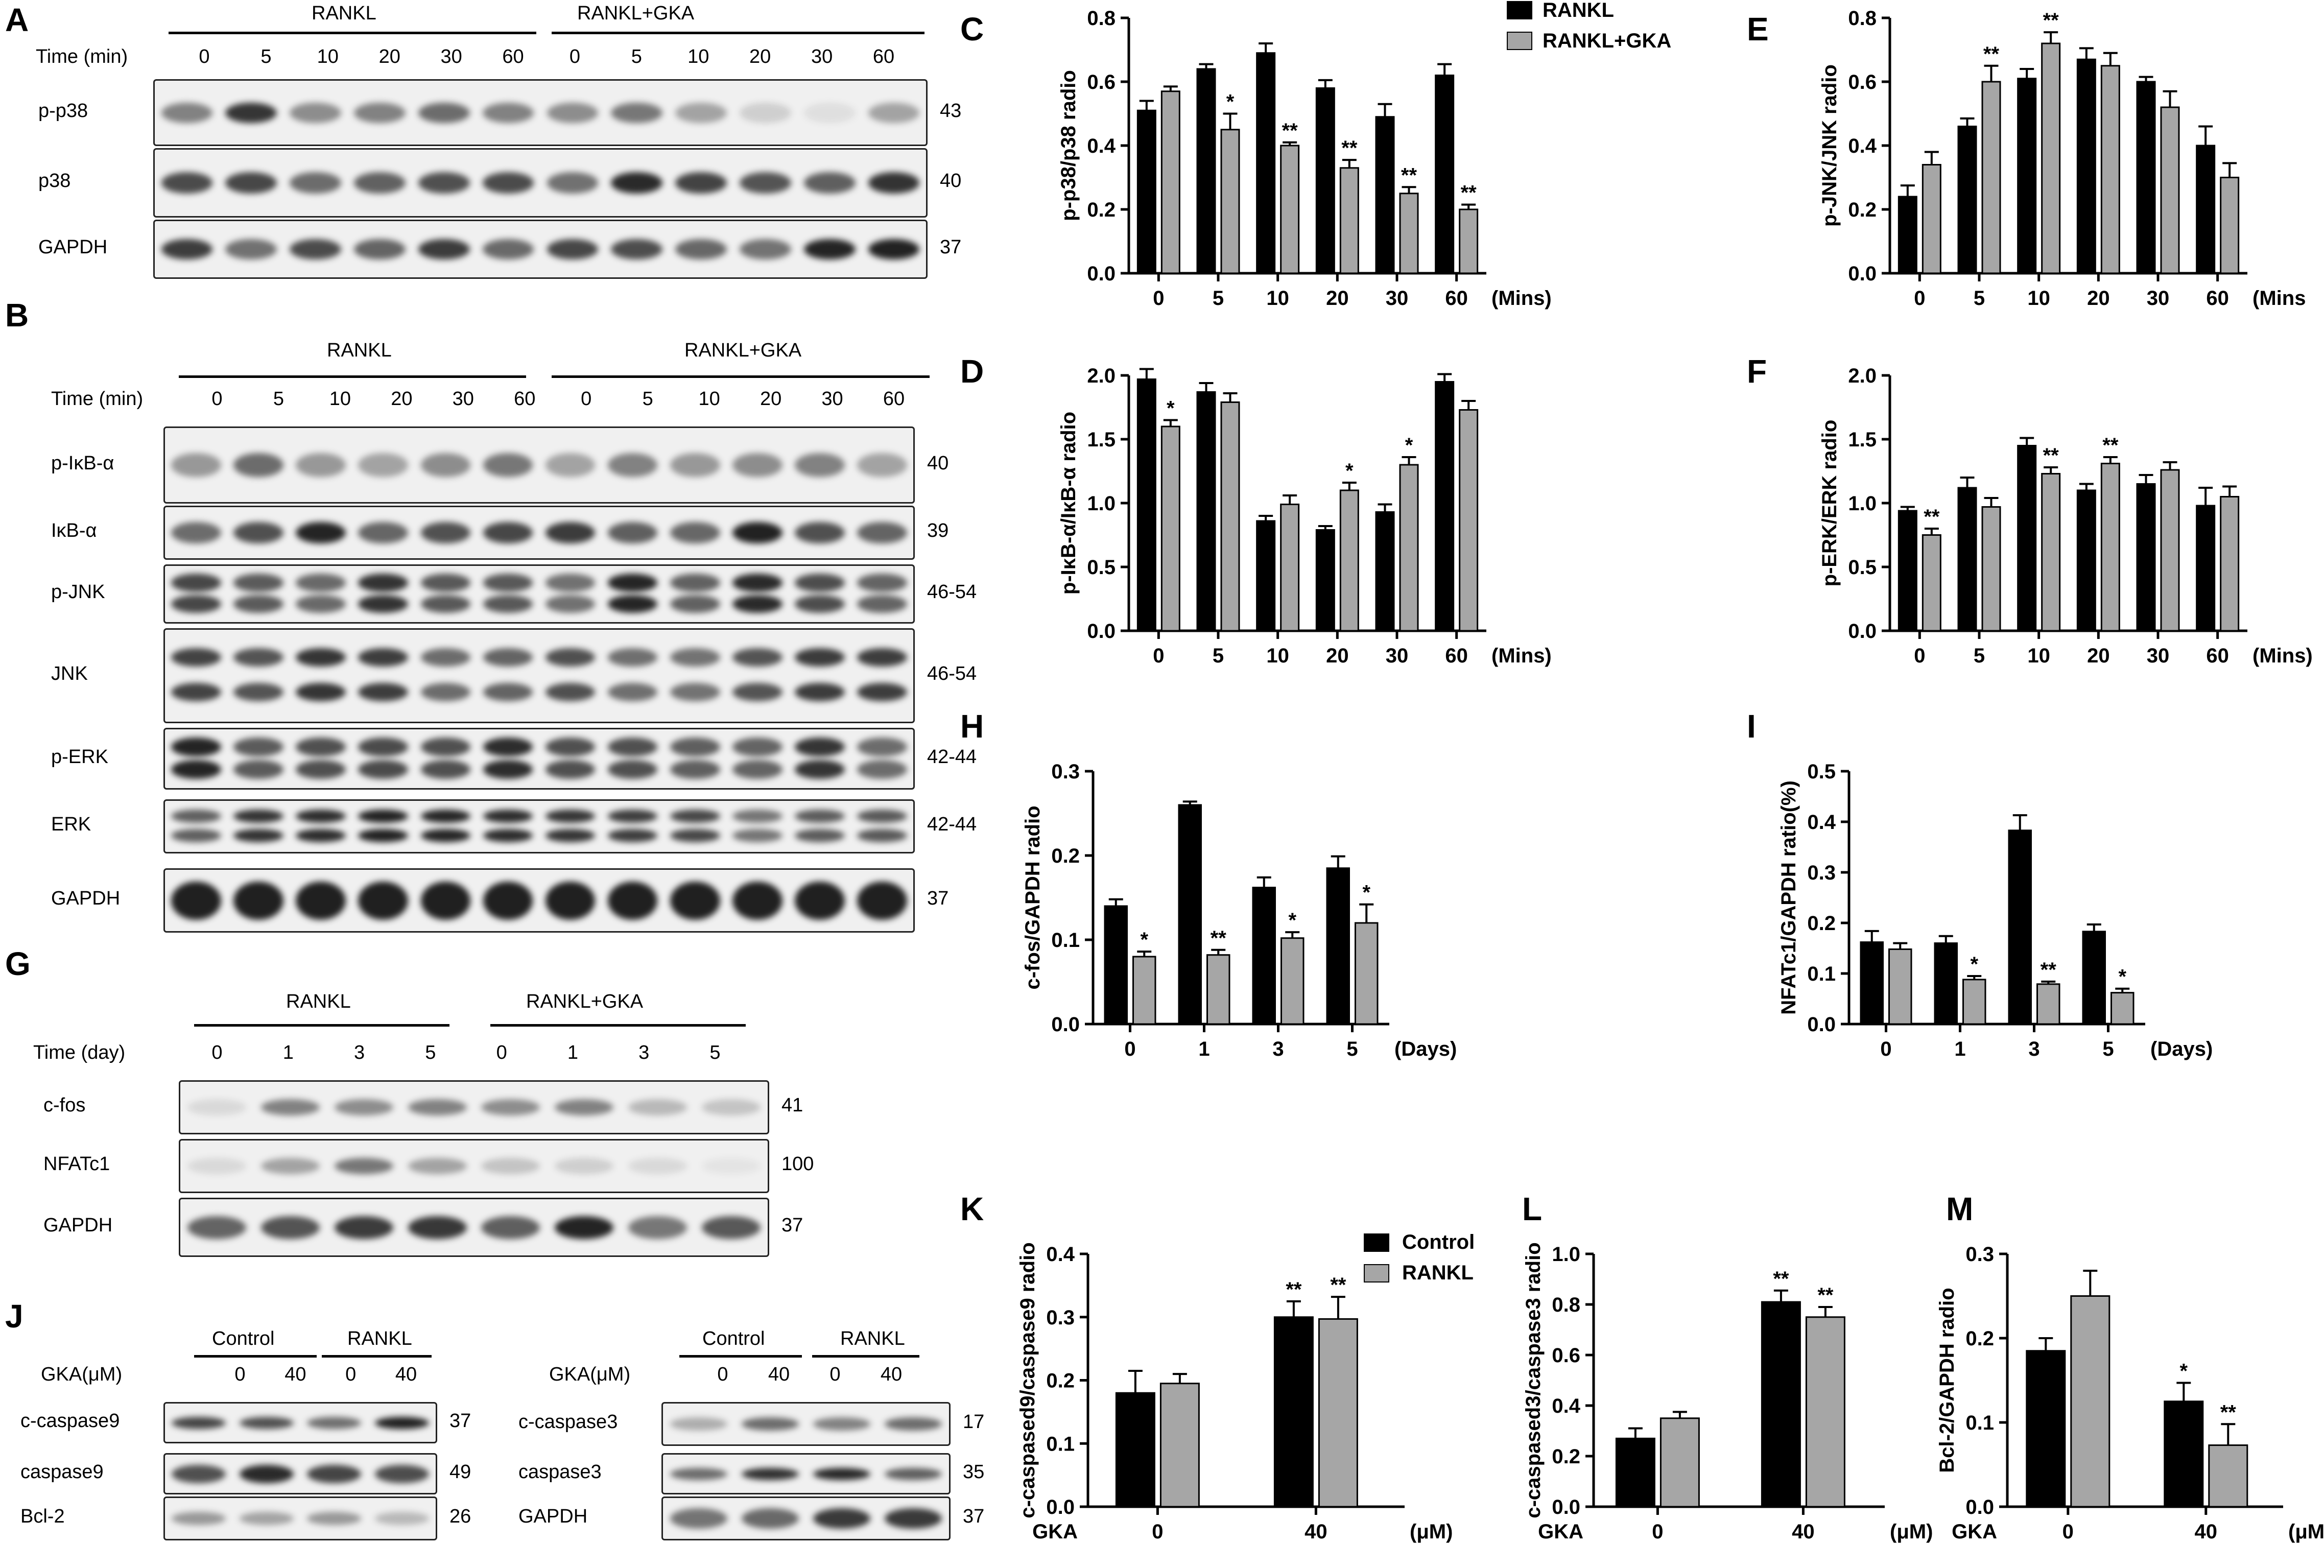 The image size is (2324, 1568). I want to click on blot-B-kda: 37, so click(938, 898).